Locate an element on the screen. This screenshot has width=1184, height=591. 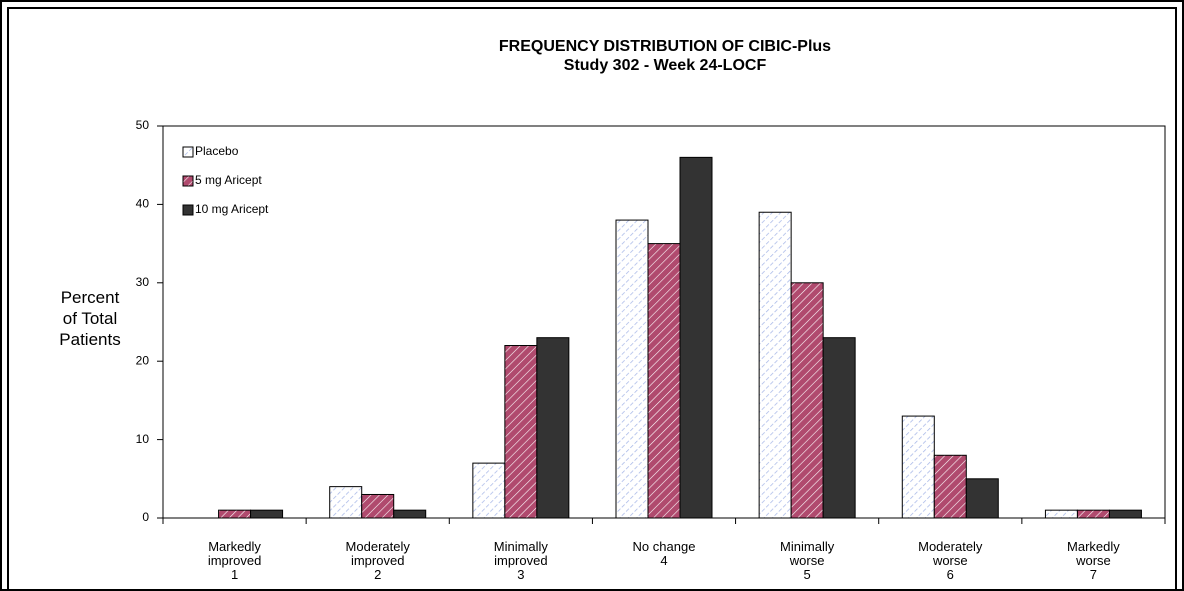
chart-title: FREQUENCY DISTRIBUTION OF CIBIC-Plus is located at coordinates (665, 46).